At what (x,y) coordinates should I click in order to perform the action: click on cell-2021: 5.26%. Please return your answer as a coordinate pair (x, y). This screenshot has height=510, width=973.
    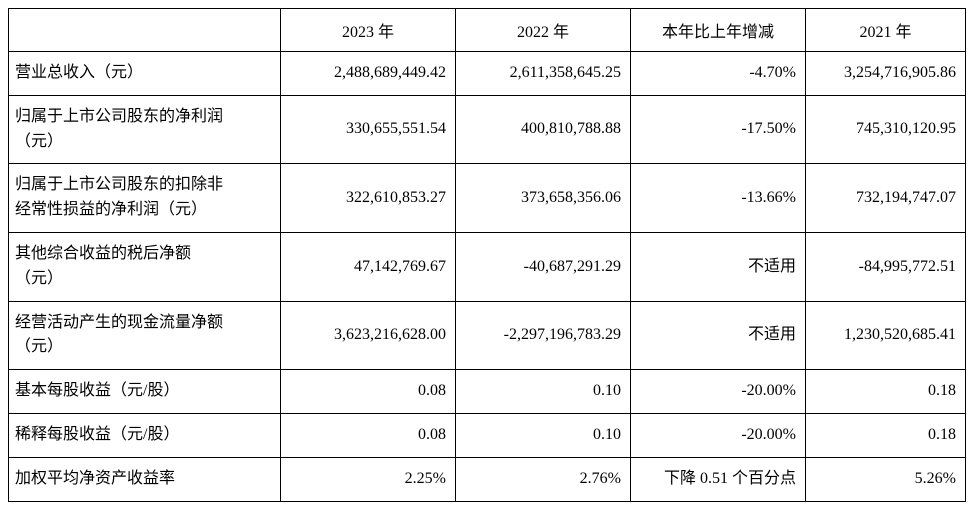
    Looking at the image, I should click on (885, 479).